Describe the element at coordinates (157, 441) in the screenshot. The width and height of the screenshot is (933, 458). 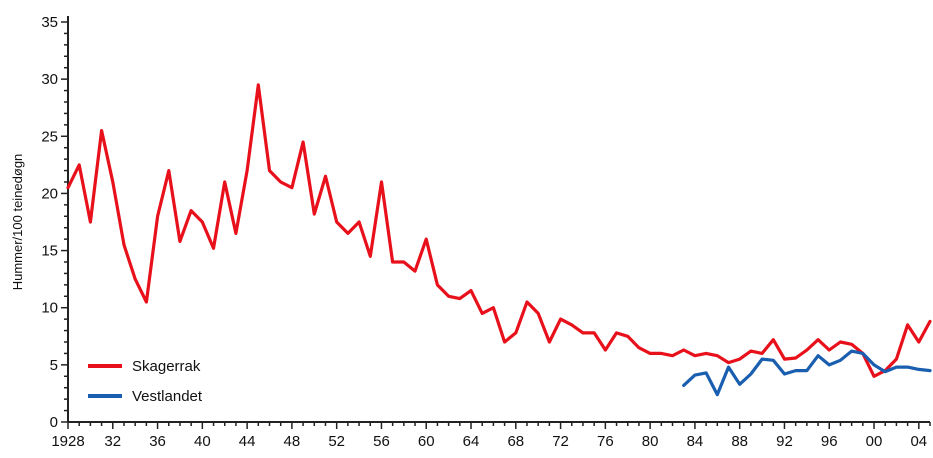
I see `x-tick-label: 36` at that location.